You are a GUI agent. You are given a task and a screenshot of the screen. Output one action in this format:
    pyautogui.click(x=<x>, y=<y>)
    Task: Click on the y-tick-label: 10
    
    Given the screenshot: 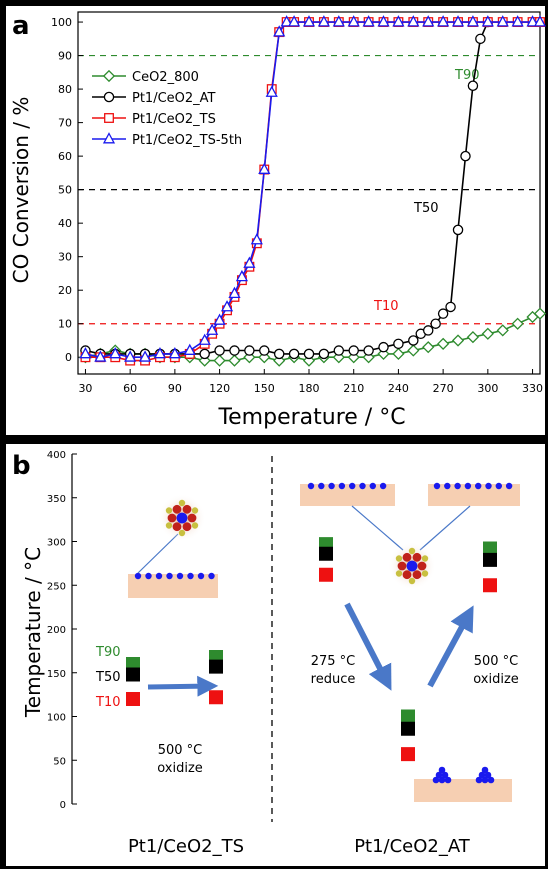 What is the action you would take?
    pyautogui.click(x=65, y=324)
    